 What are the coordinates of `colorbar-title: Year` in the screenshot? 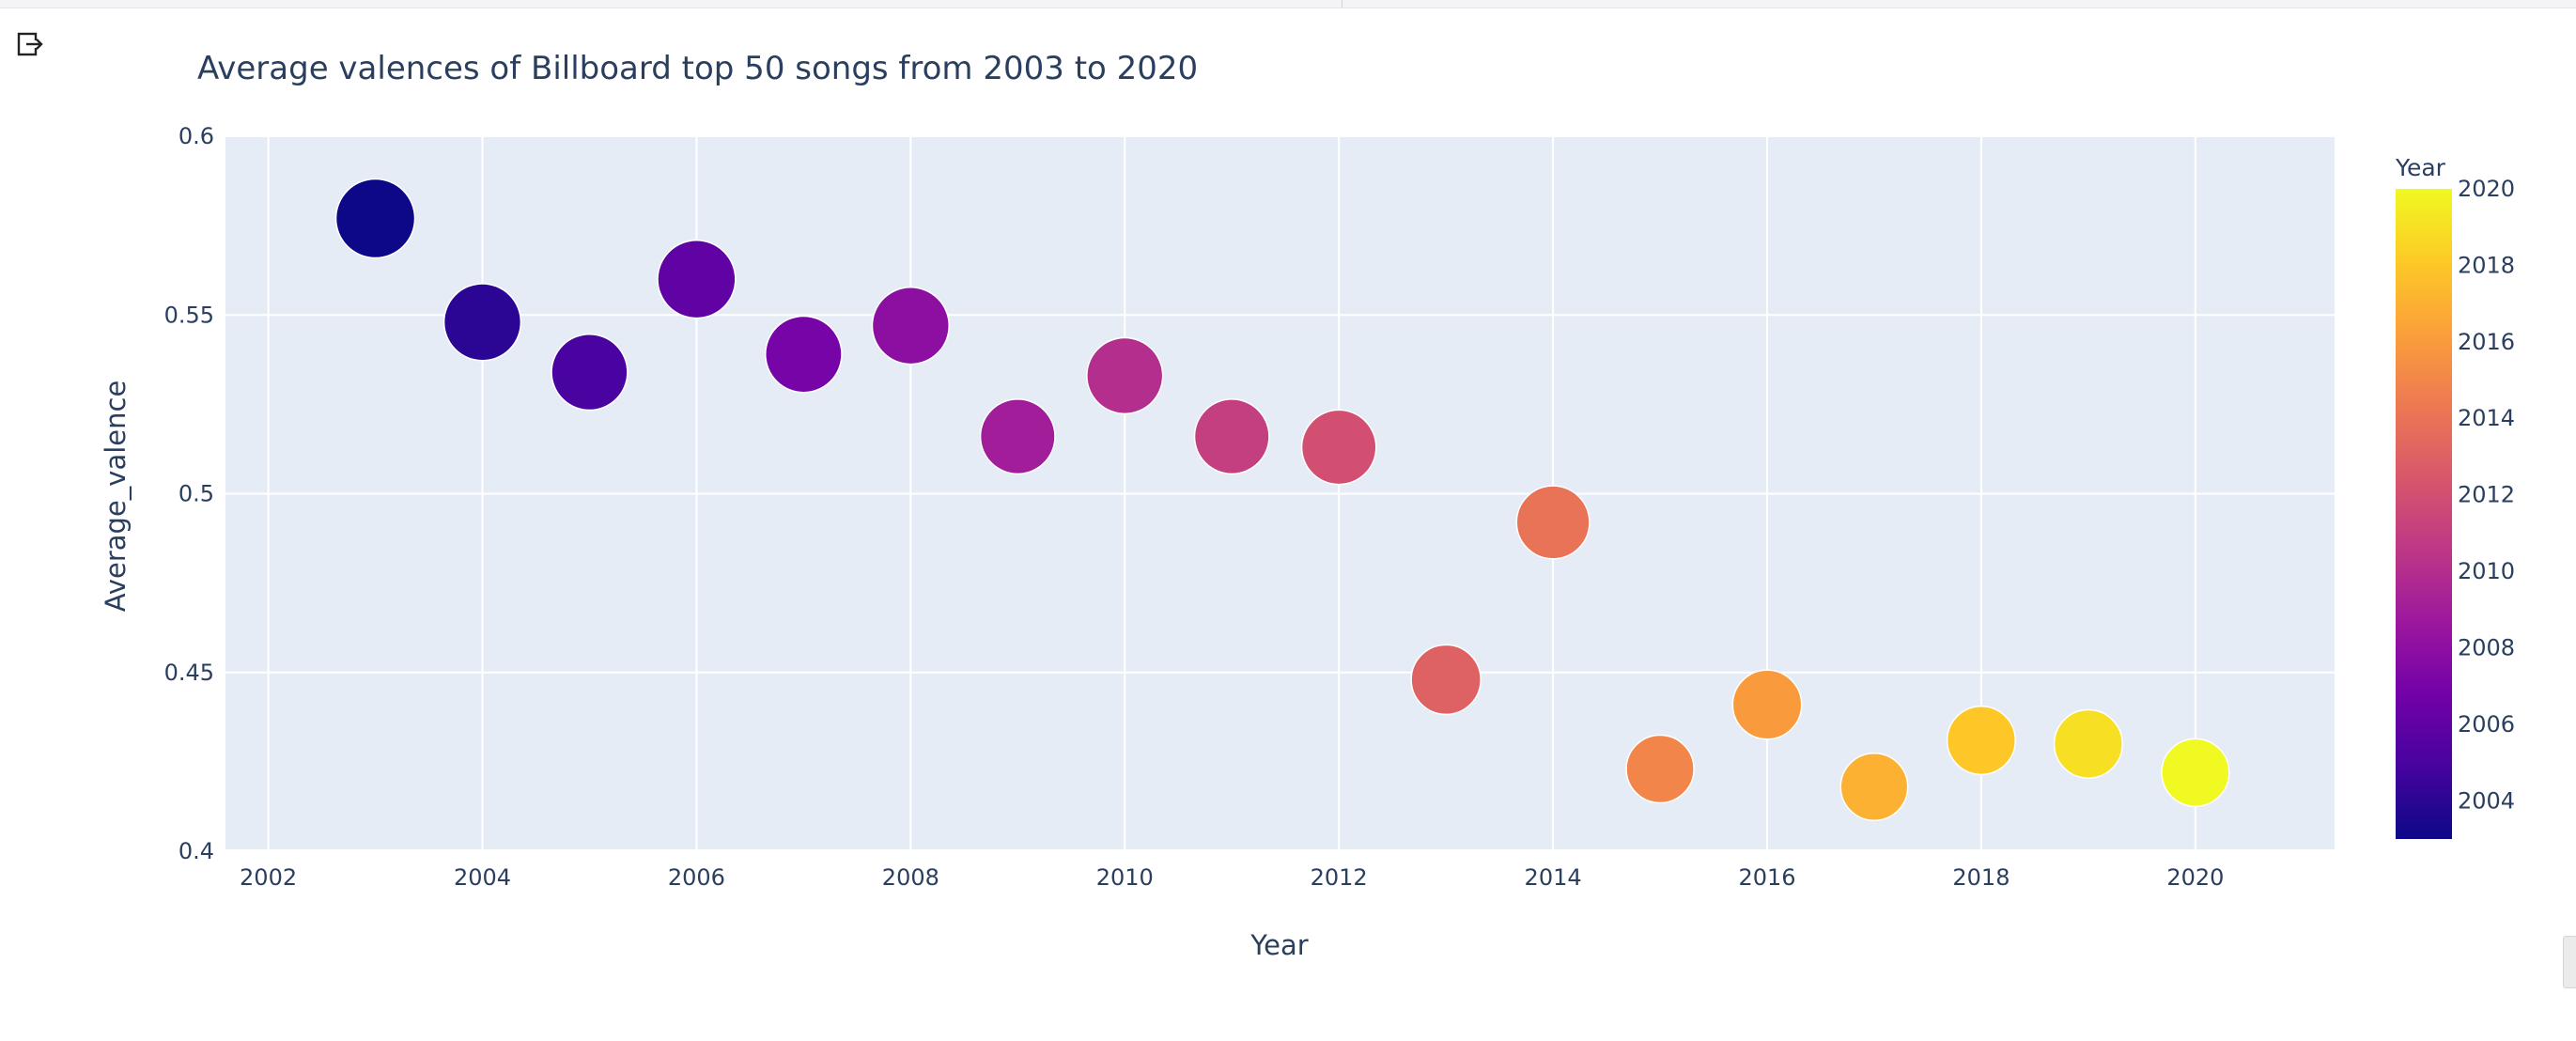 It's located at (2420, 167).